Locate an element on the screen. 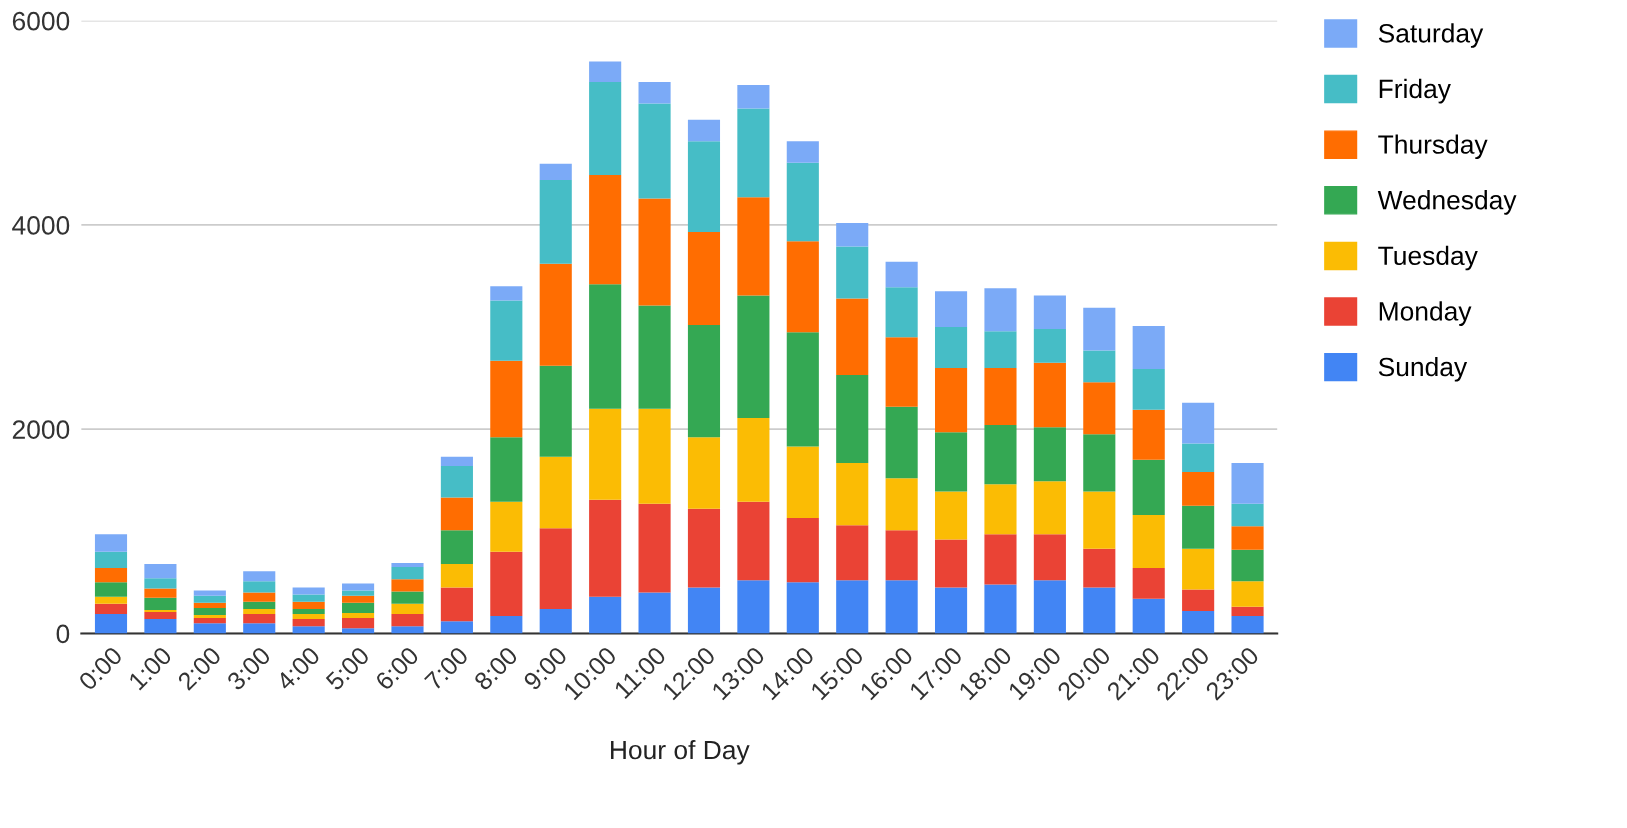  y-tick-label: 6000 is located at coordinates (41, 21).